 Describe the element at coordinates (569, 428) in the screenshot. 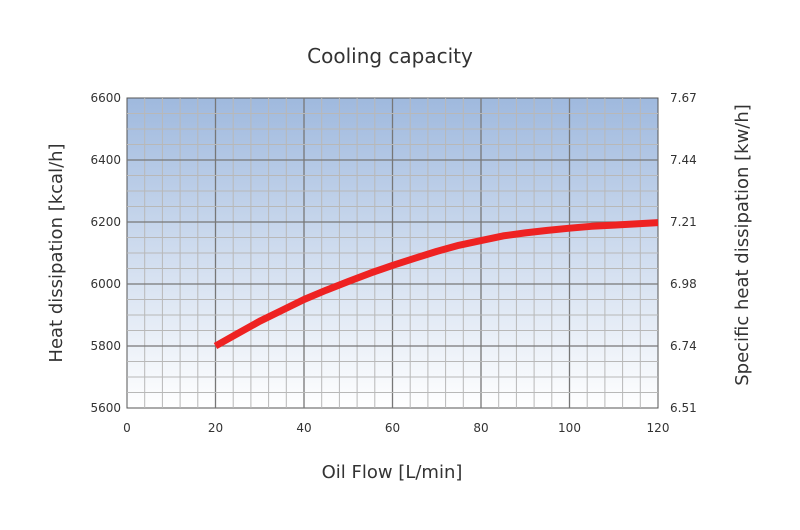

I see `x-tick-label: 100` at that location.